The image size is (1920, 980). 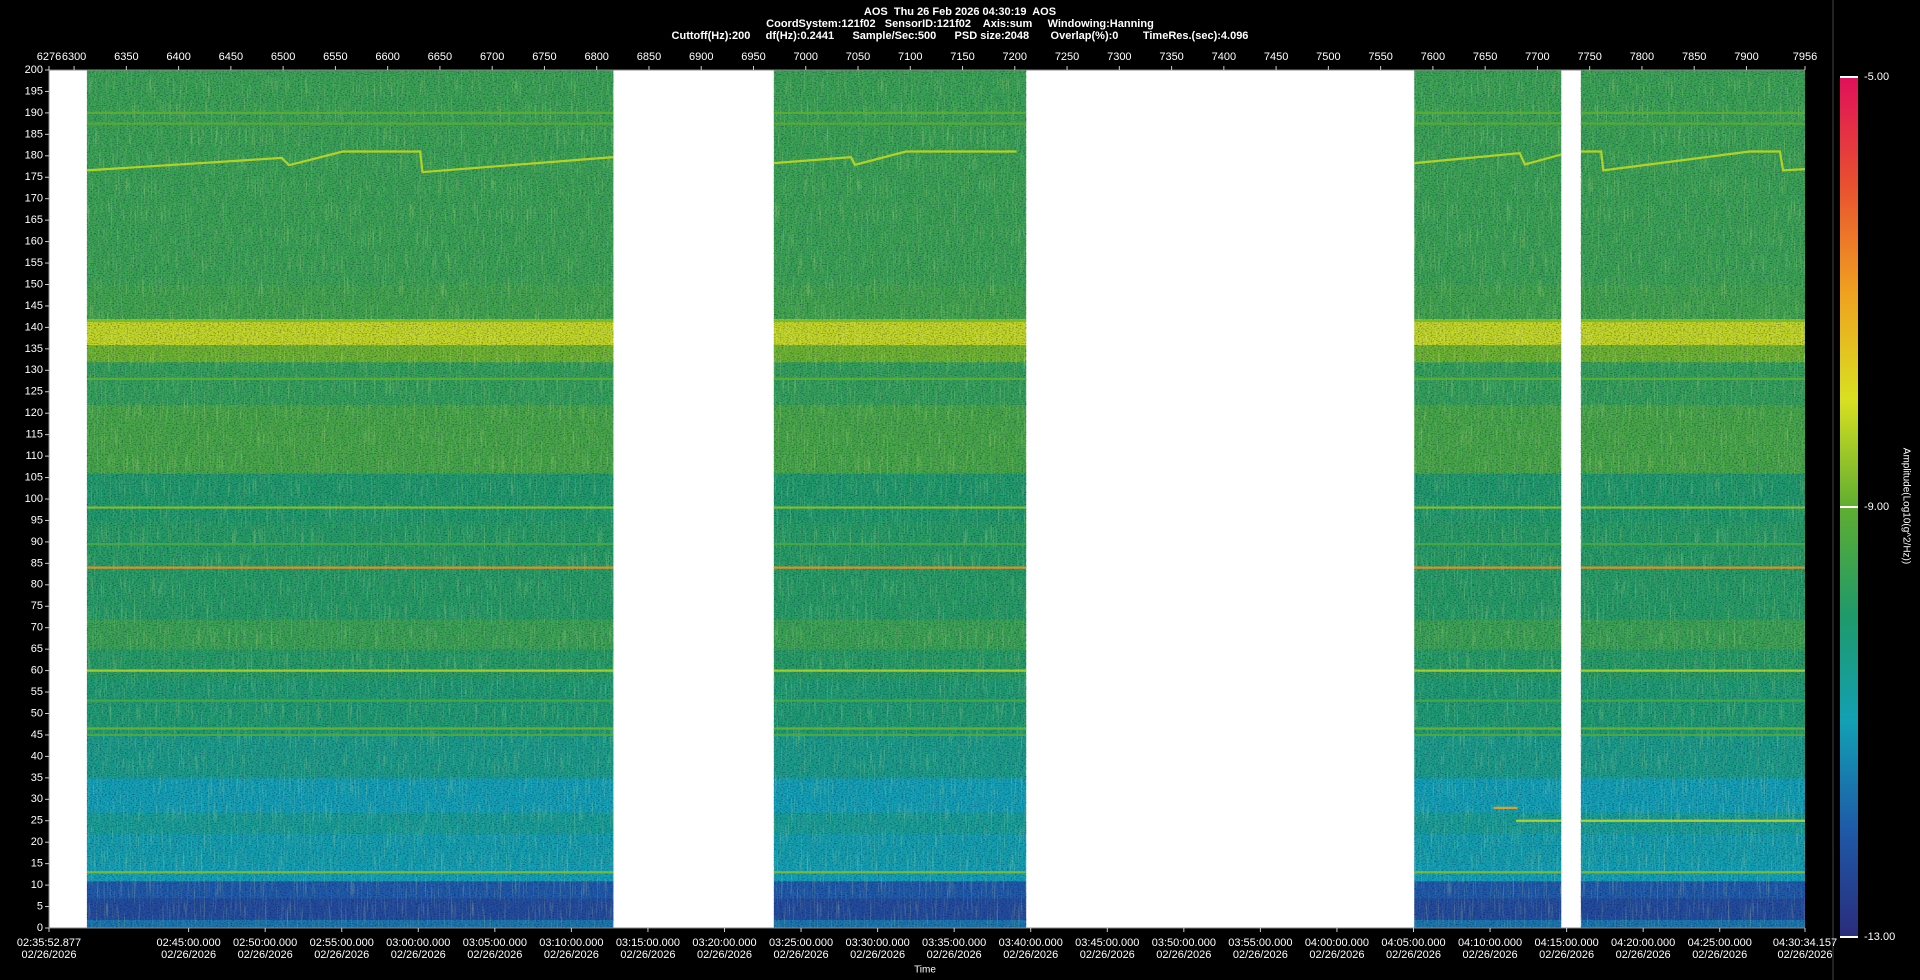 What do you see at coordinates (34, 70) in the screenshot?
I see `y-tick-label: 200` at bounding box center [34, 70].